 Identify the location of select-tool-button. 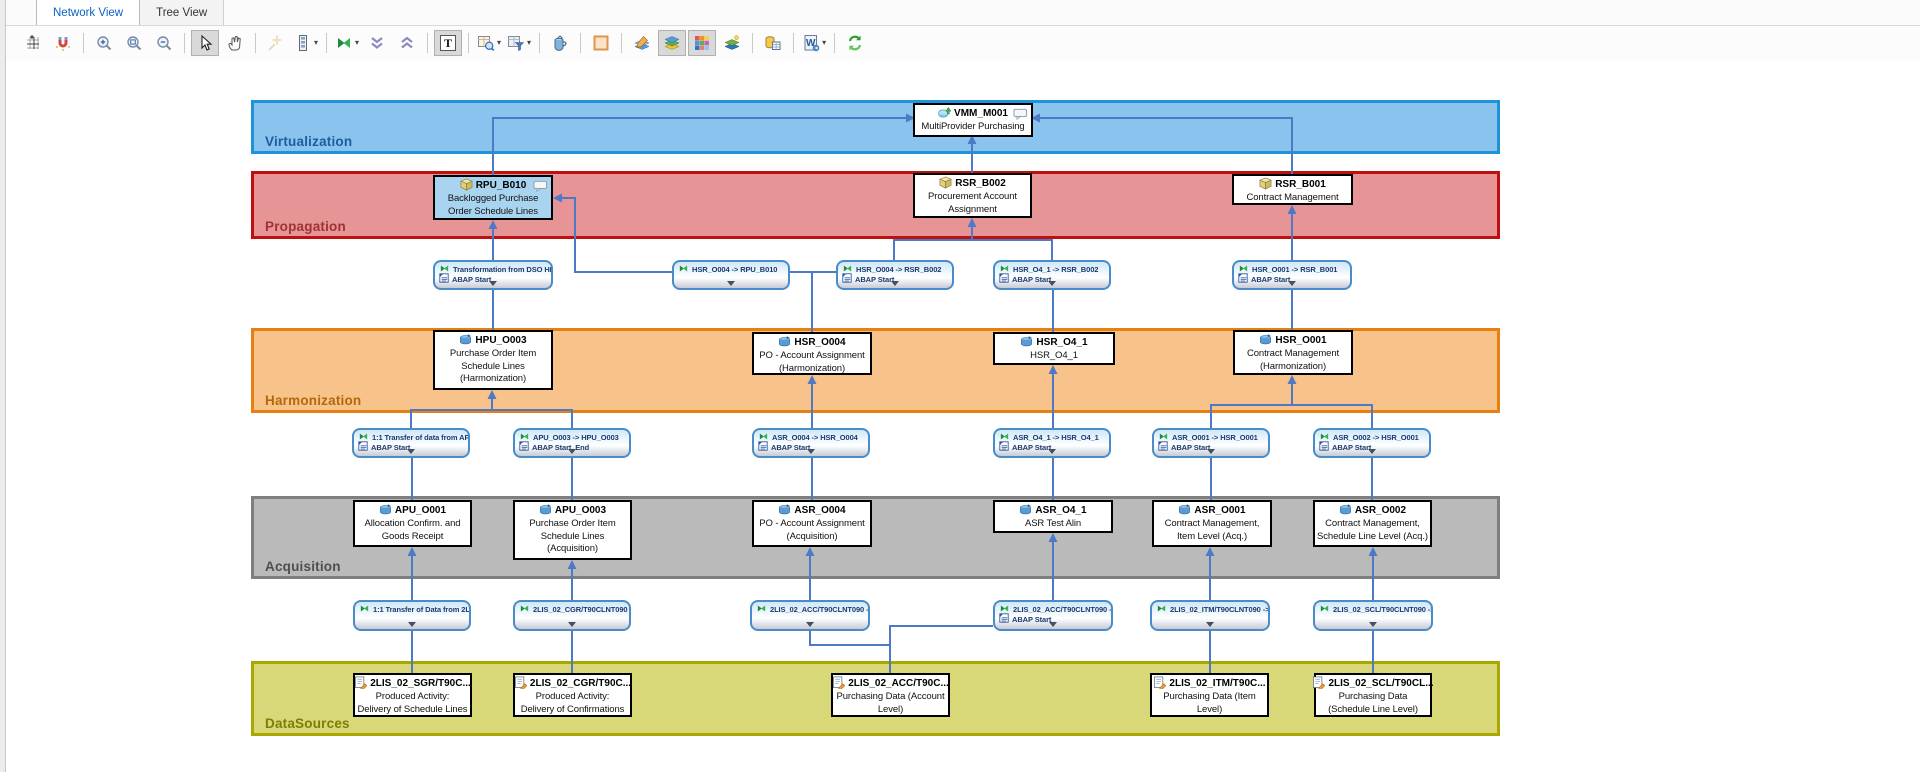
(205, 43).